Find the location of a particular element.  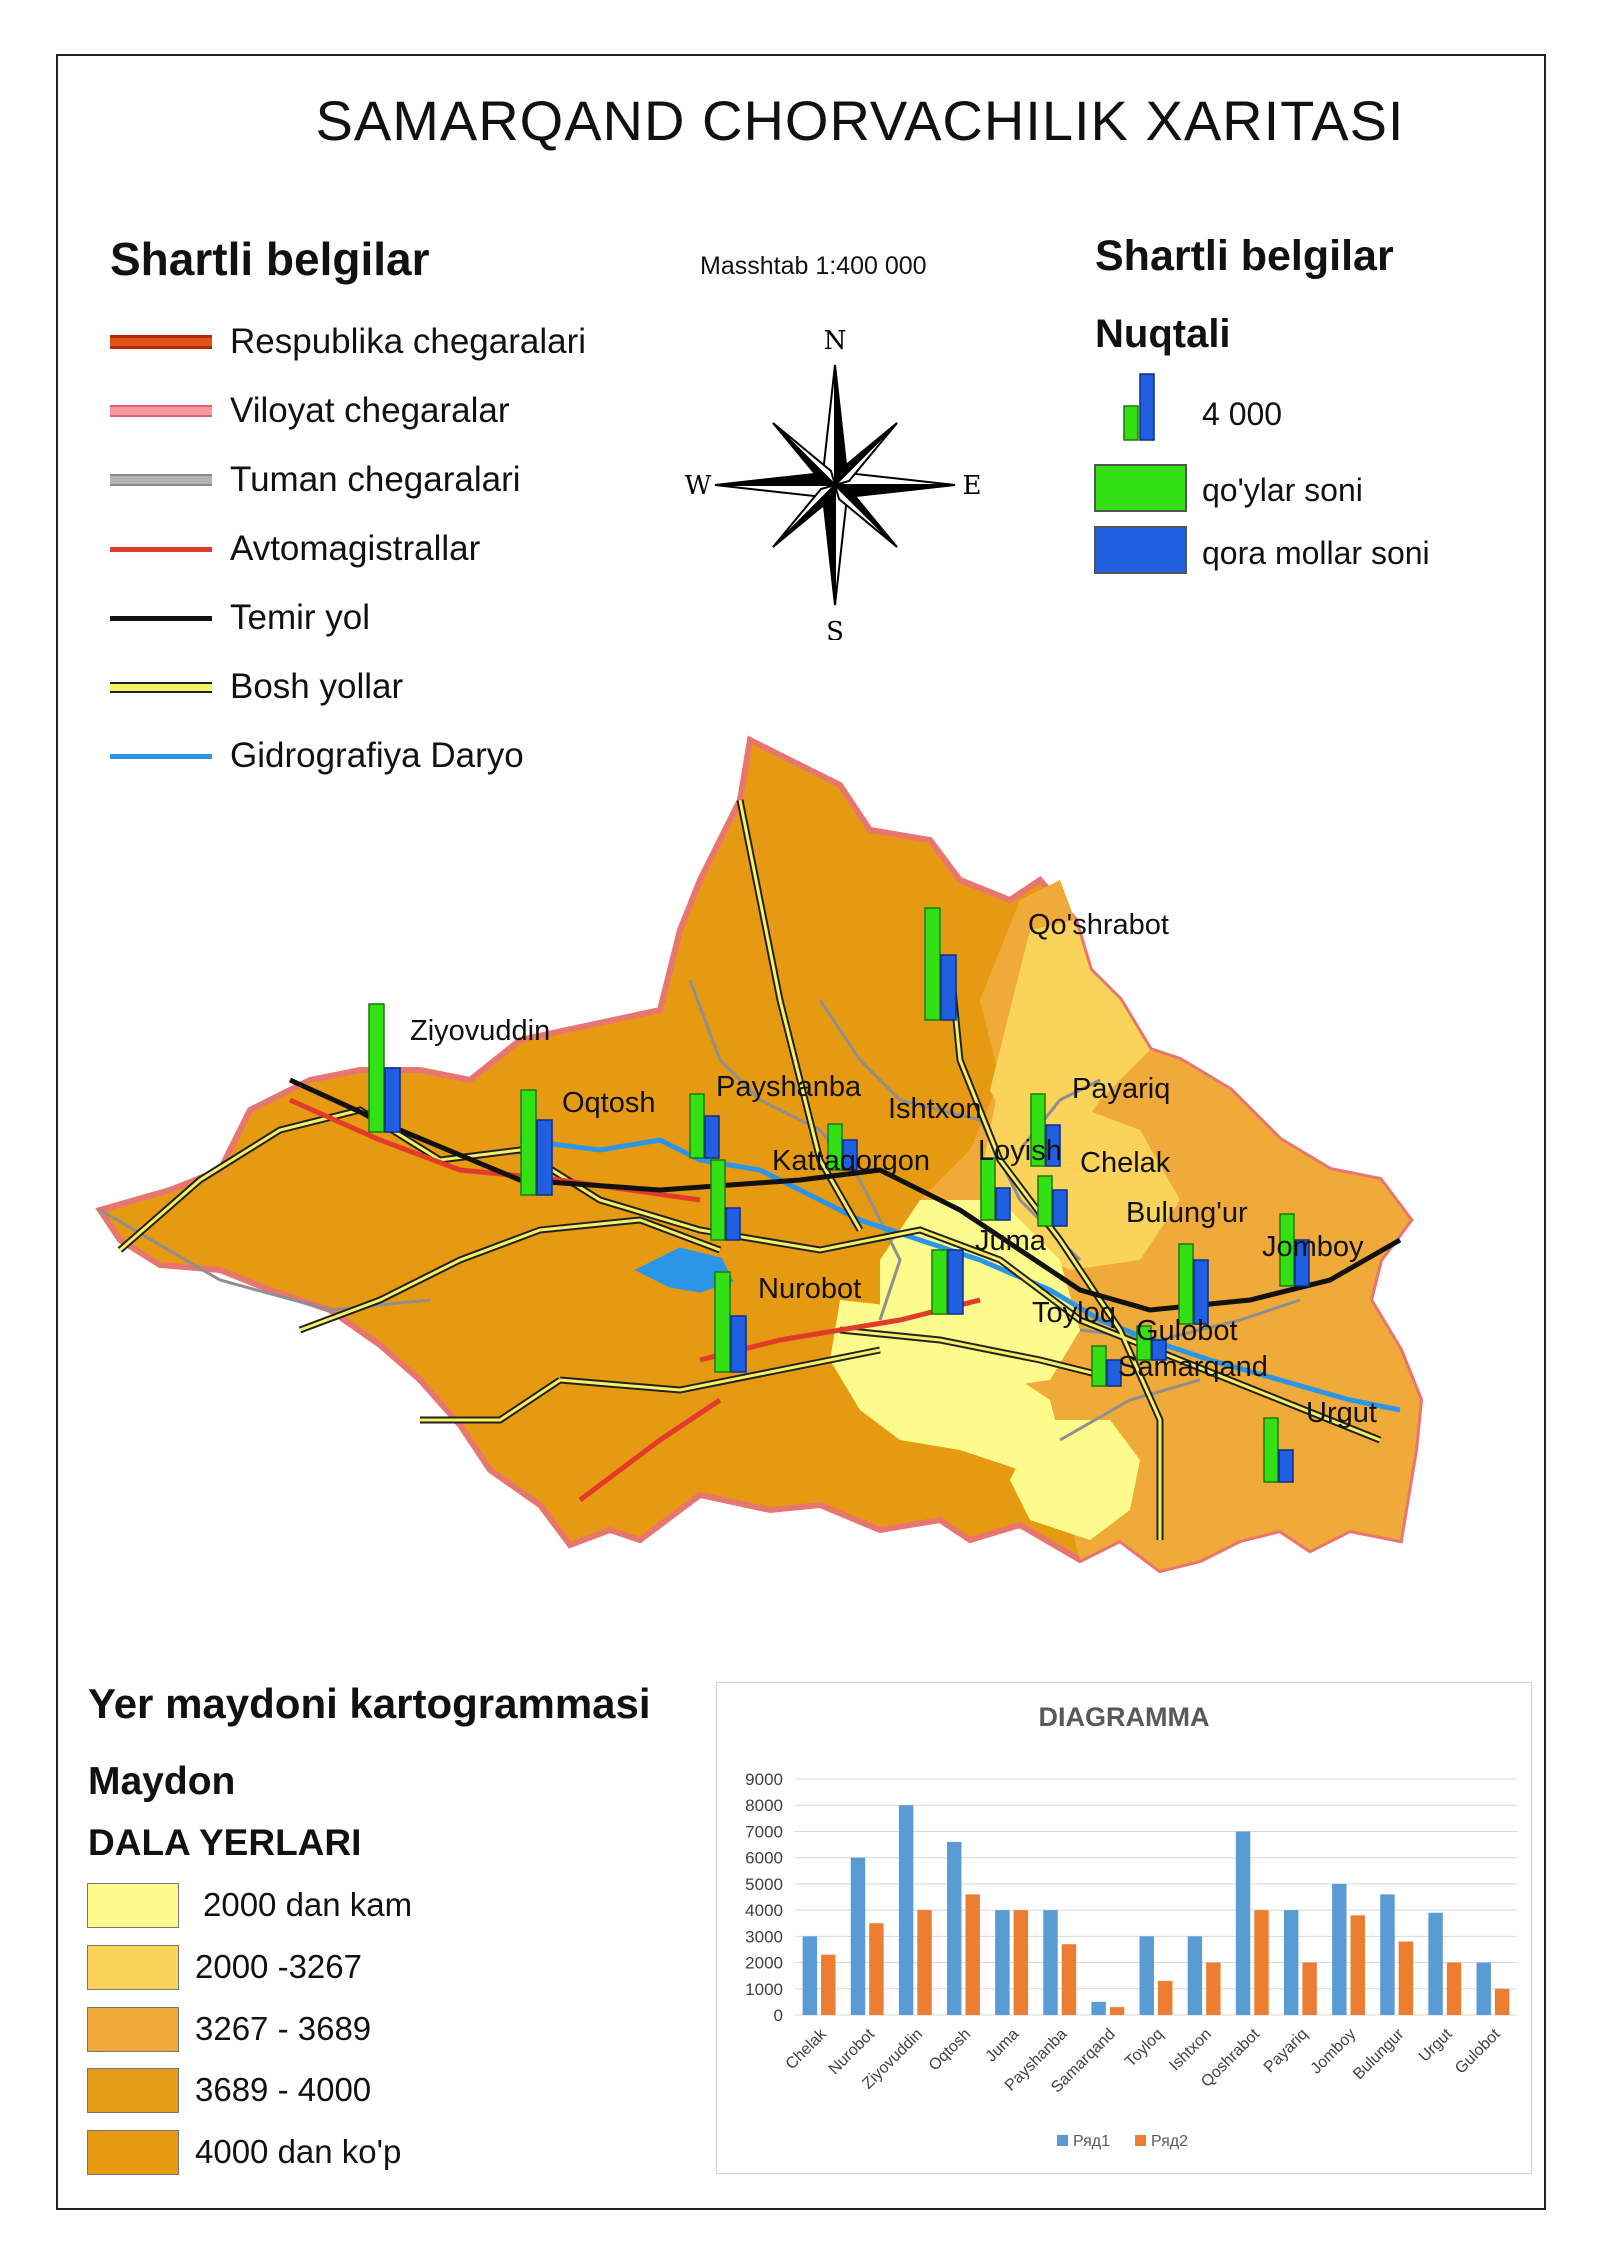

cartogram-category: DALA YERLARI is located at coordinates (225, 1842).